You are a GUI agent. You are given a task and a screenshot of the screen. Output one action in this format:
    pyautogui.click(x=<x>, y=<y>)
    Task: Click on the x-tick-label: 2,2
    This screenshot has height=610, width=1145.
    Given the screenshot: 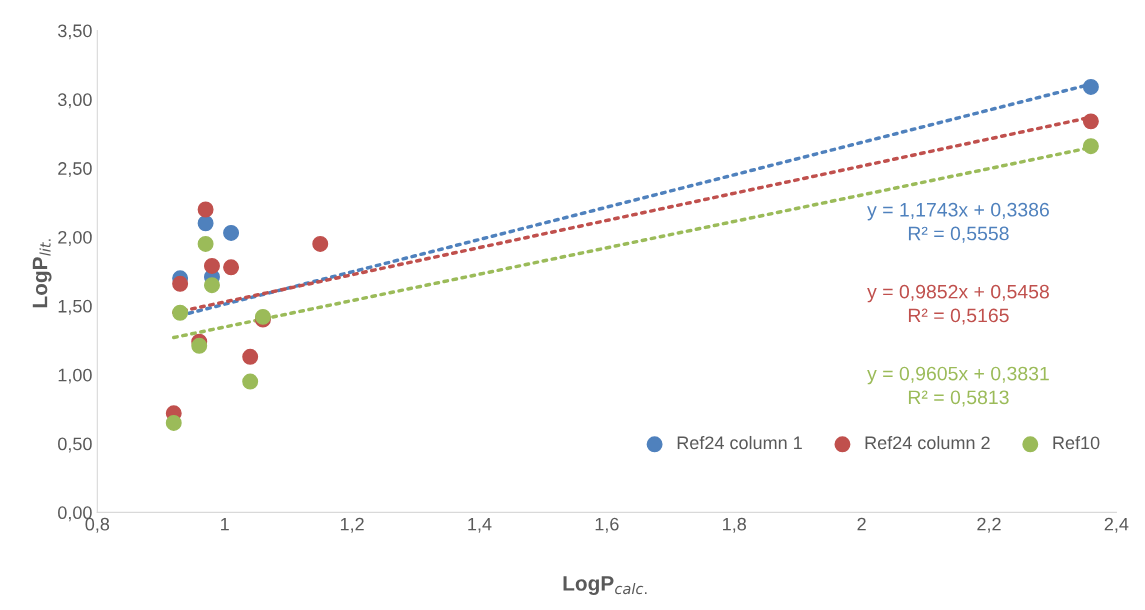 What is the action you would take?
    pyautogui.click(x=989, y=525)
    